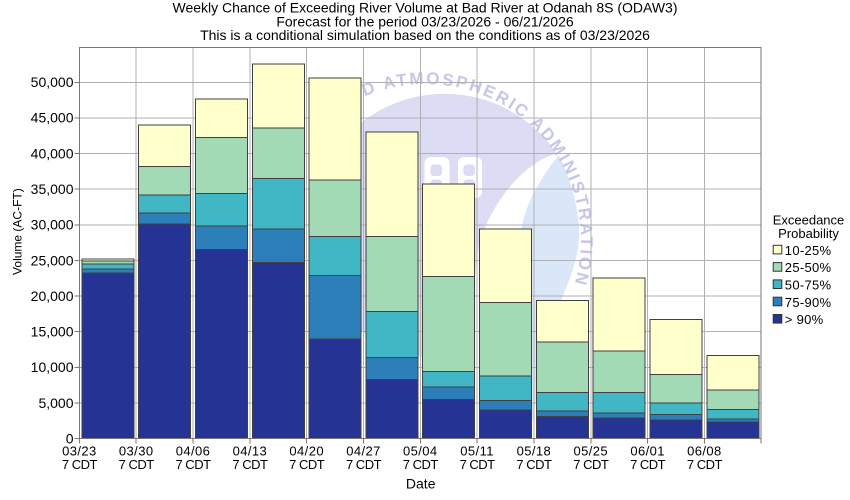 Image resolution: width=850 pixels, height=500 pixels. Describe the element at coordinates (52, 296) in the screenshot. I see `svg-text: 20,000` at that location.